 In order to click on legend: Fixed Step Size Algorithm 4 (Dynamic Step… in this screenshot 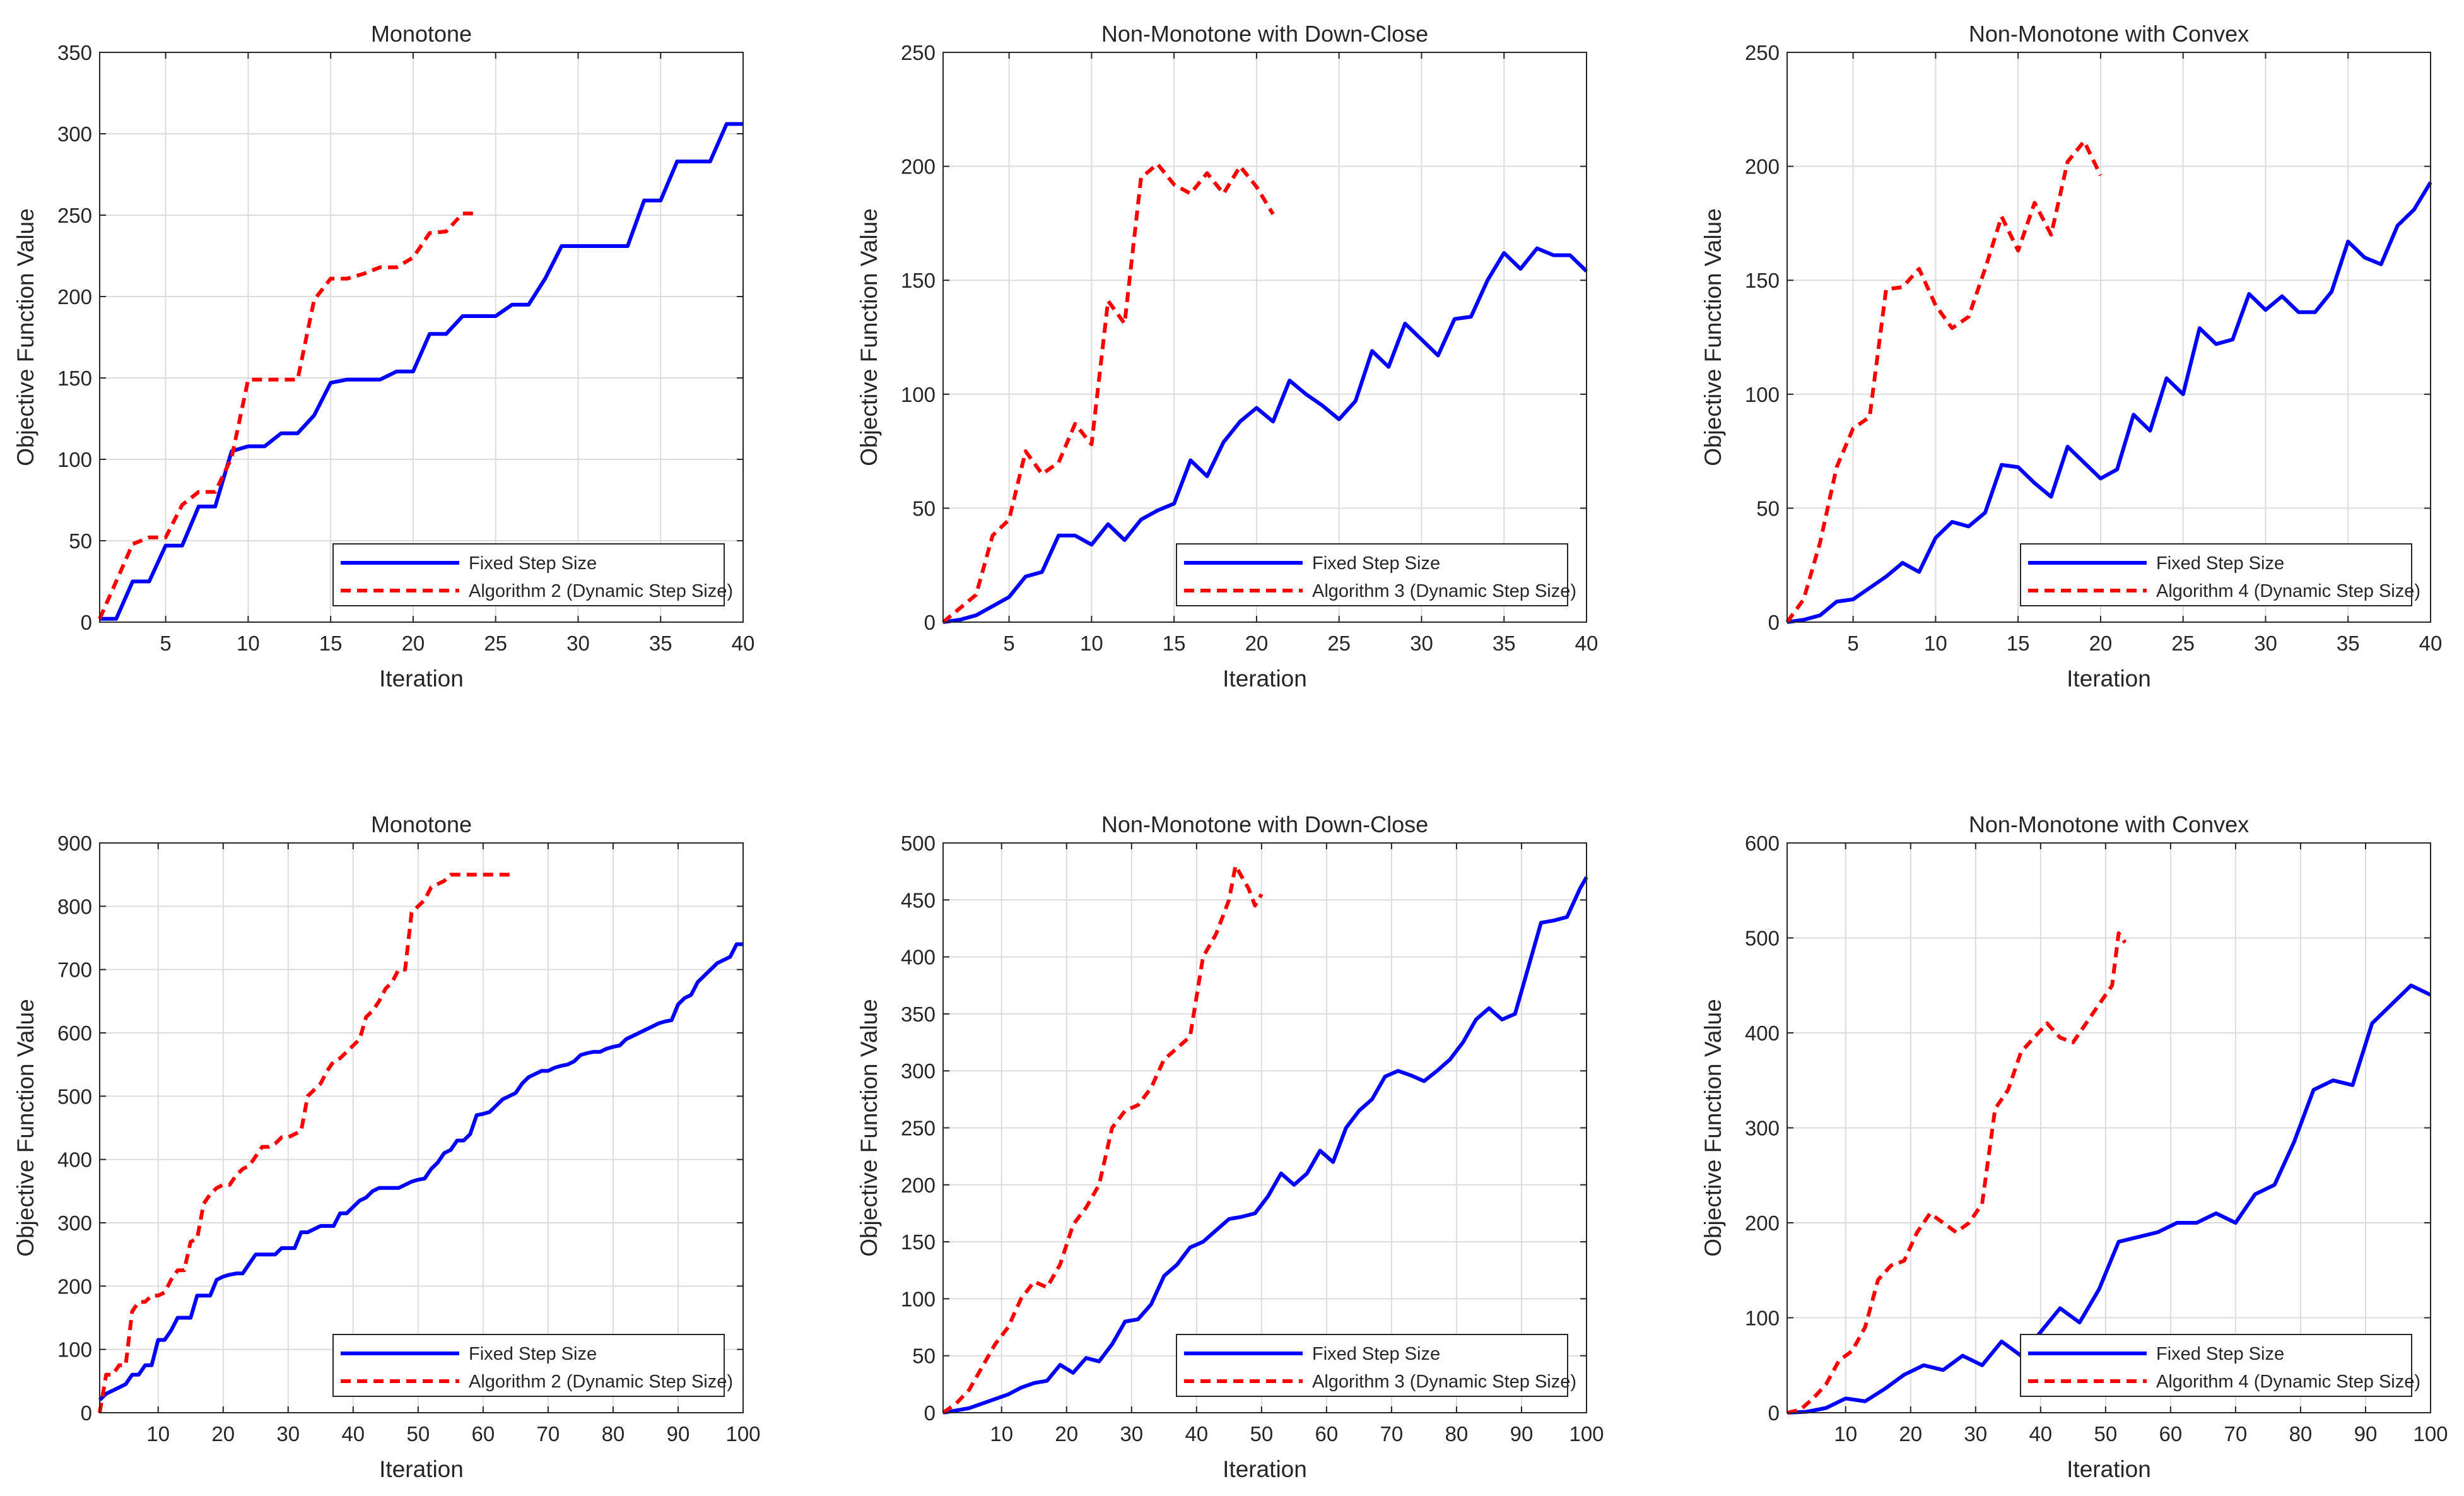, I will do `click(2220, 574)`.